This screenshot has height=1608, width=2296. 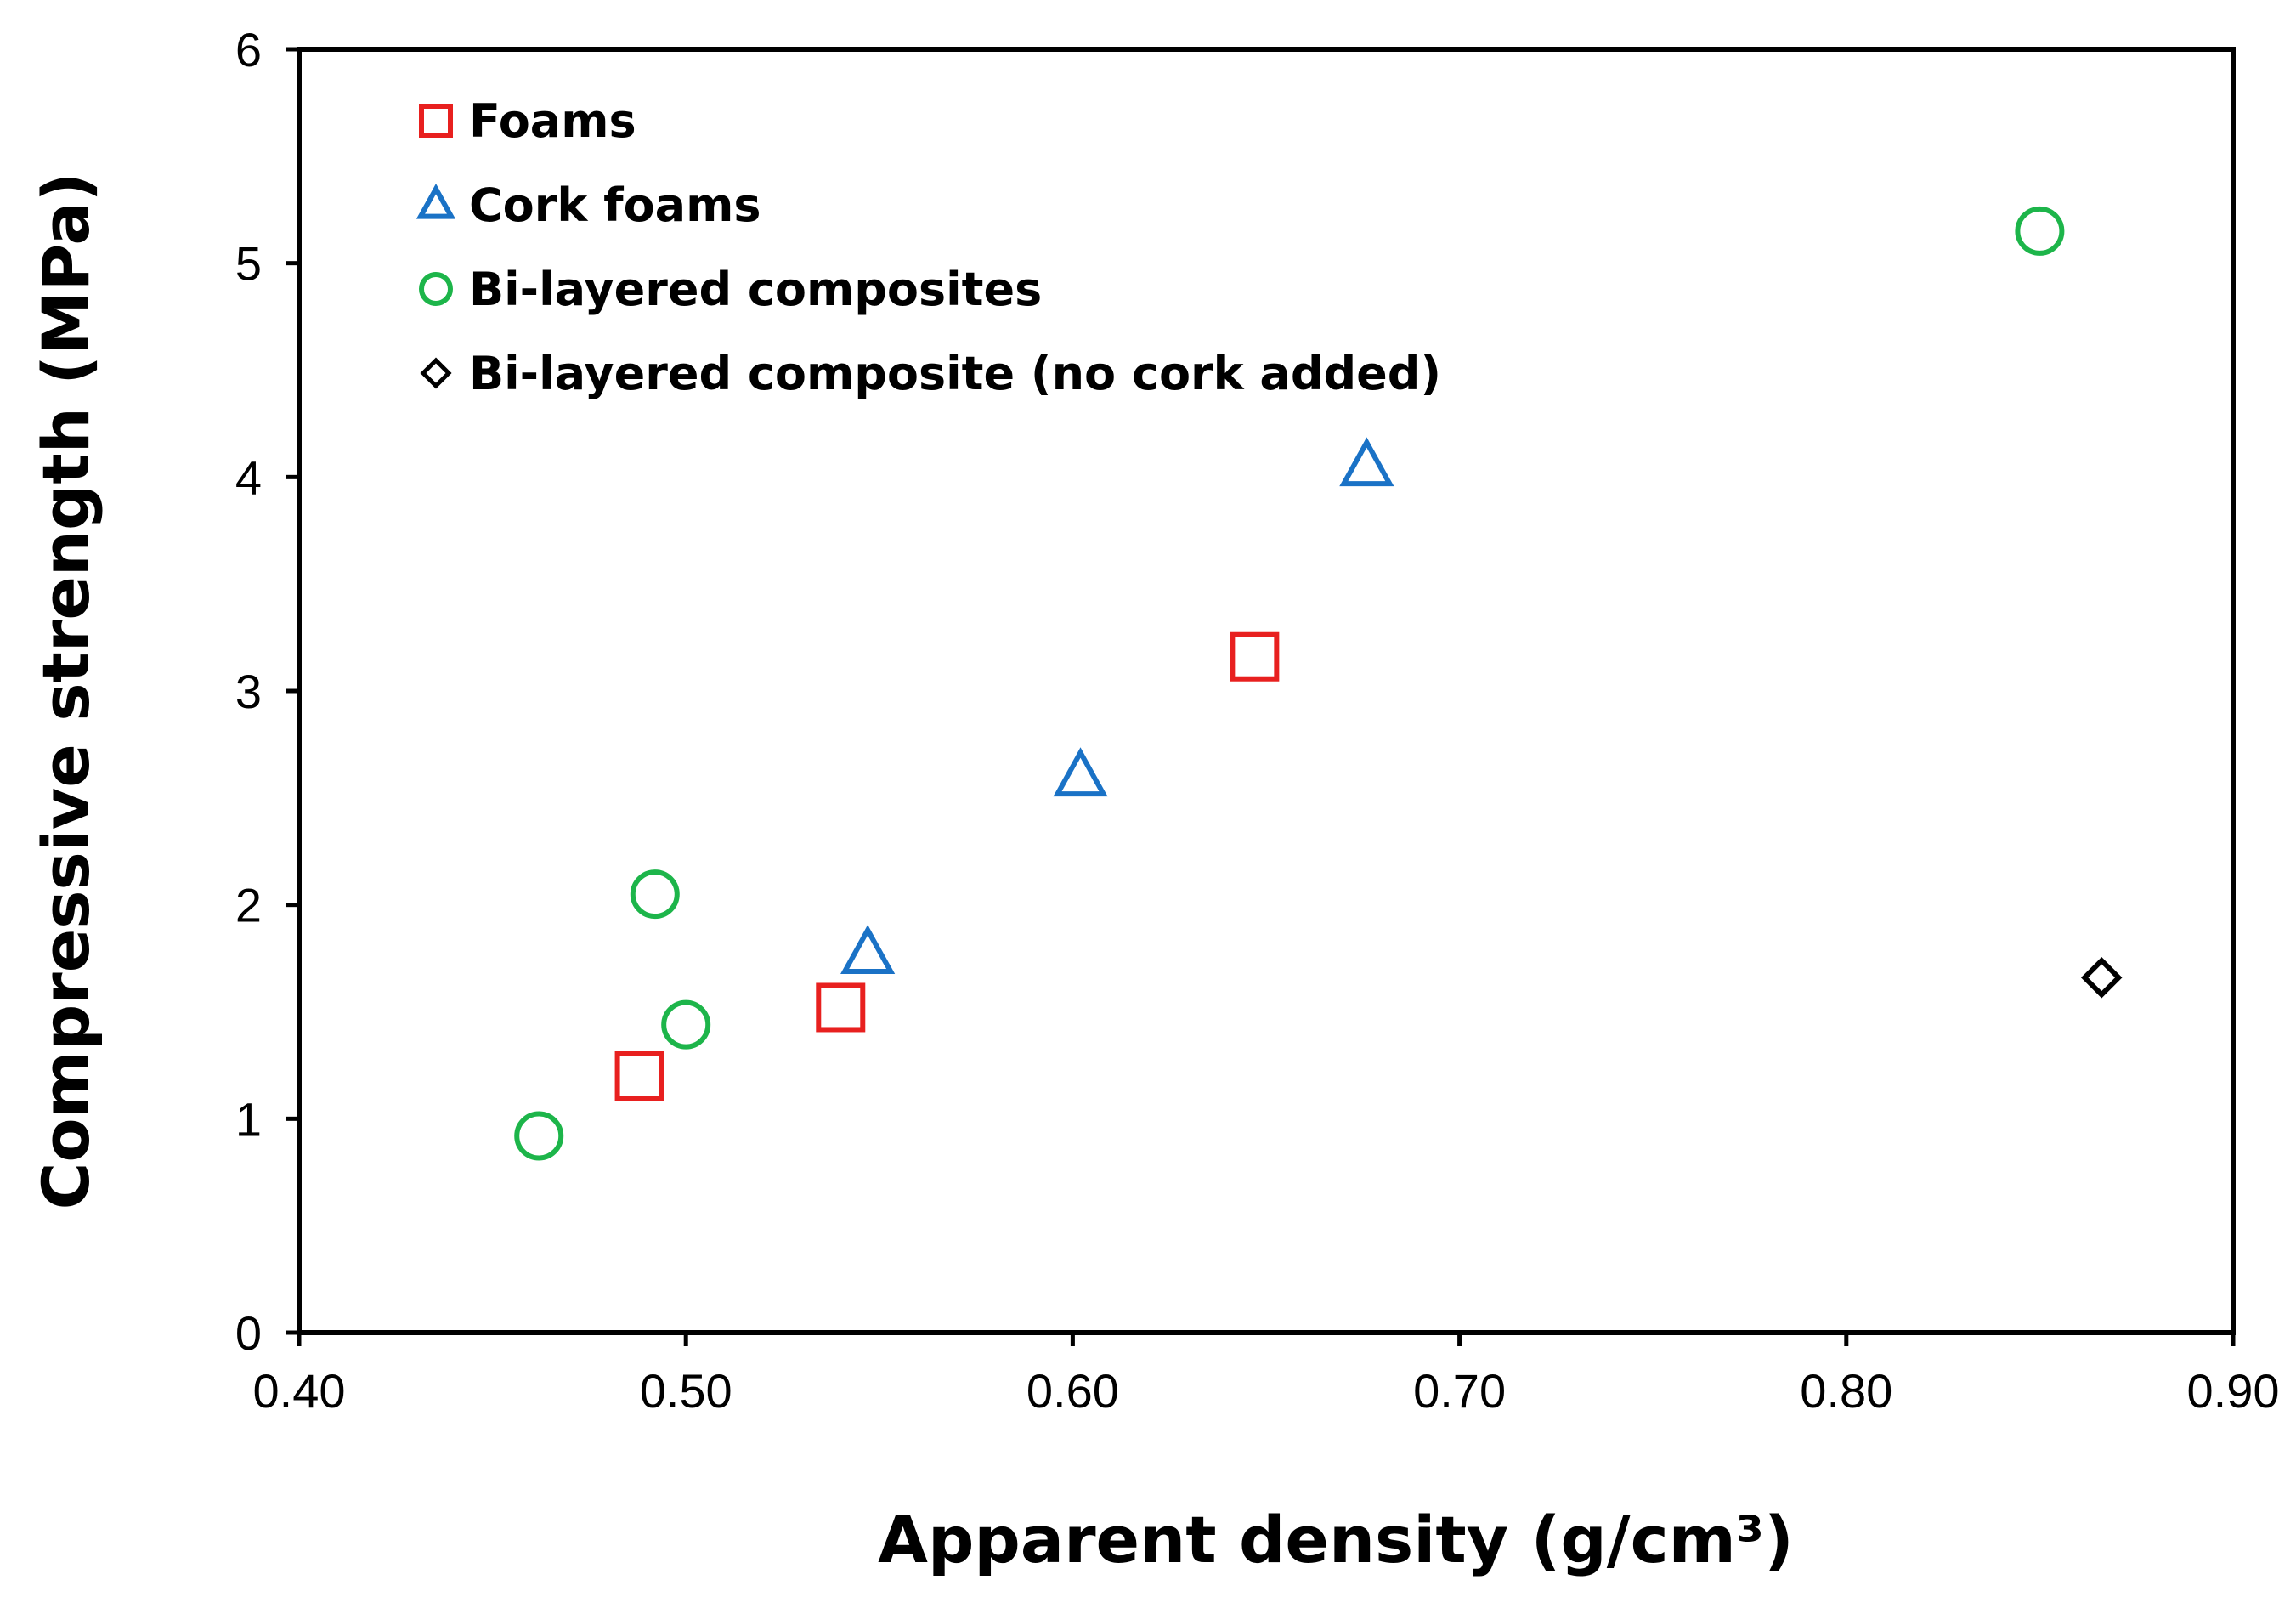 I want to click on legend-label: Cork foams, so click(x=615, y=205).